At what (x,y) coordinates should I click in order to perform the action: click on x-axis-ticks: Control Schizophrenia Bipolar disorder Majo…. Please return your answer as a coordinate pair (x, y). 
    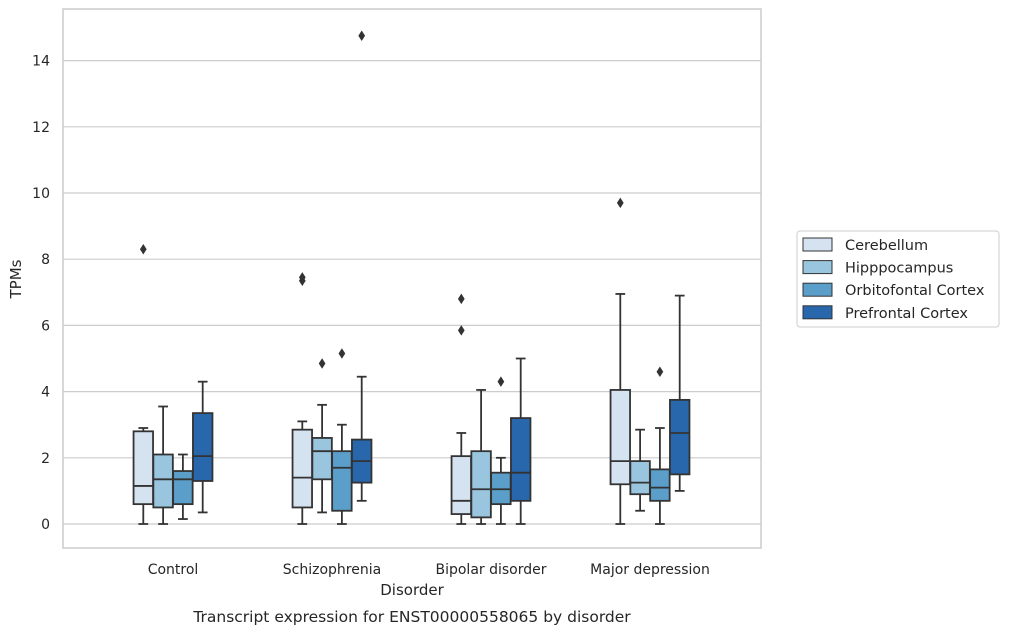
    Looking at the image, I should click on (429, 570).